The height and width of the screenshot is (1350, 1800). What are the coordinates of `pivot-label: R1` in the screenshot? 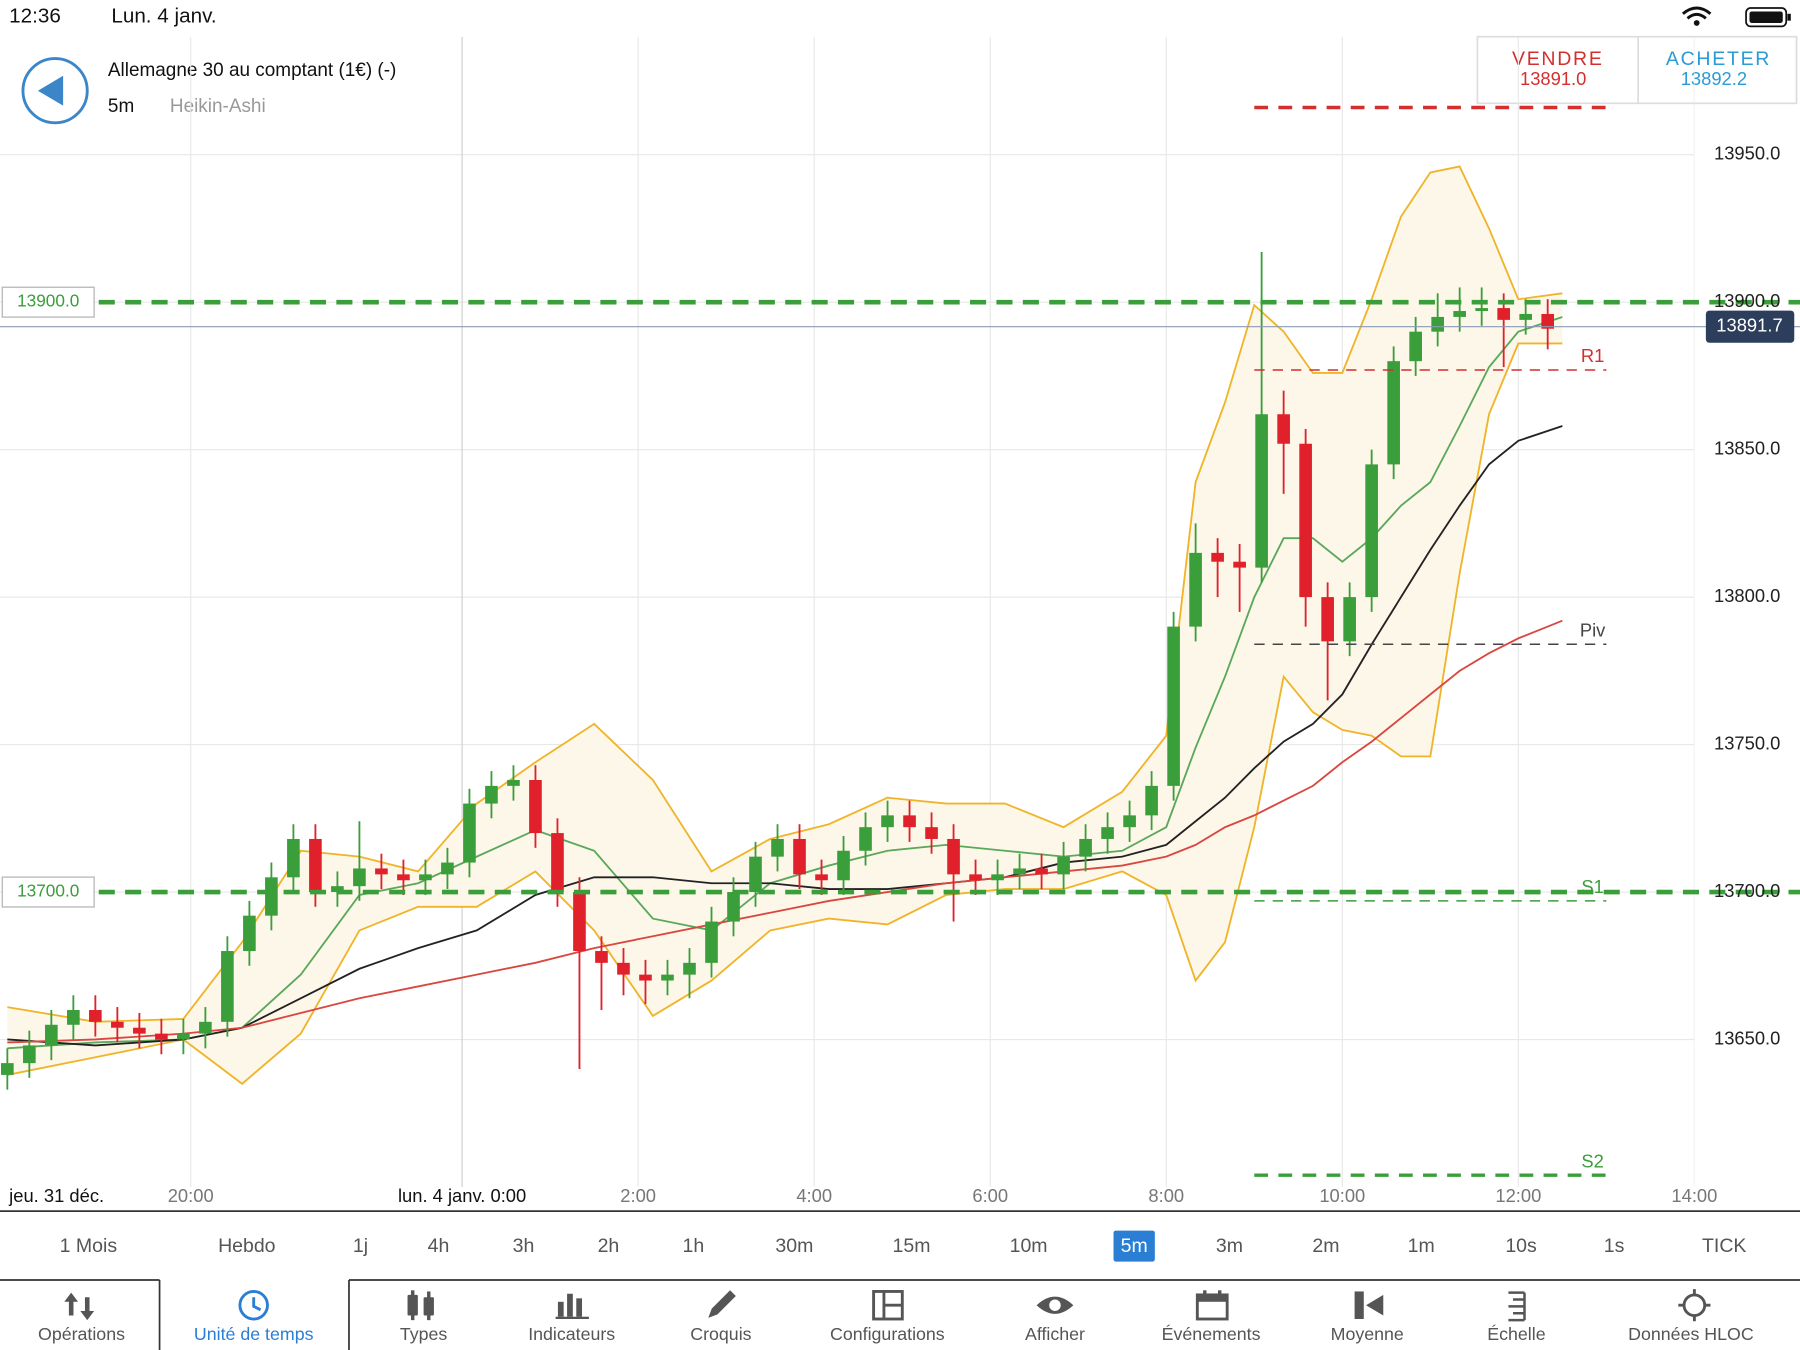 It's located at (1592, 355).